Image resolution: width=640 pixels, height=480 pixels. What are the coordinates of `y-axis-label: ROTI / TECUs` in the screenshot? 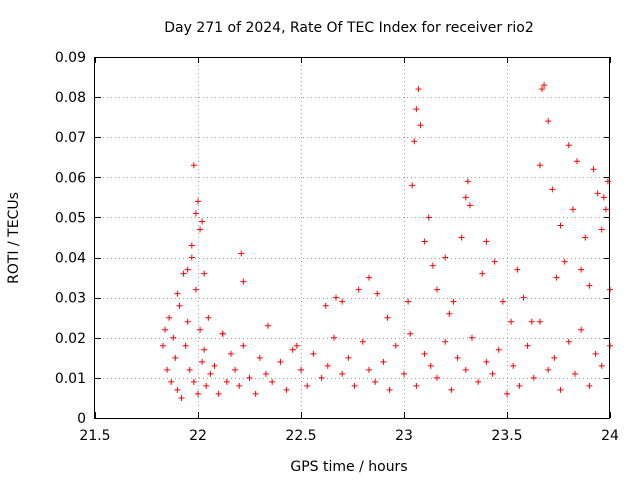 It's located at (14, 238).